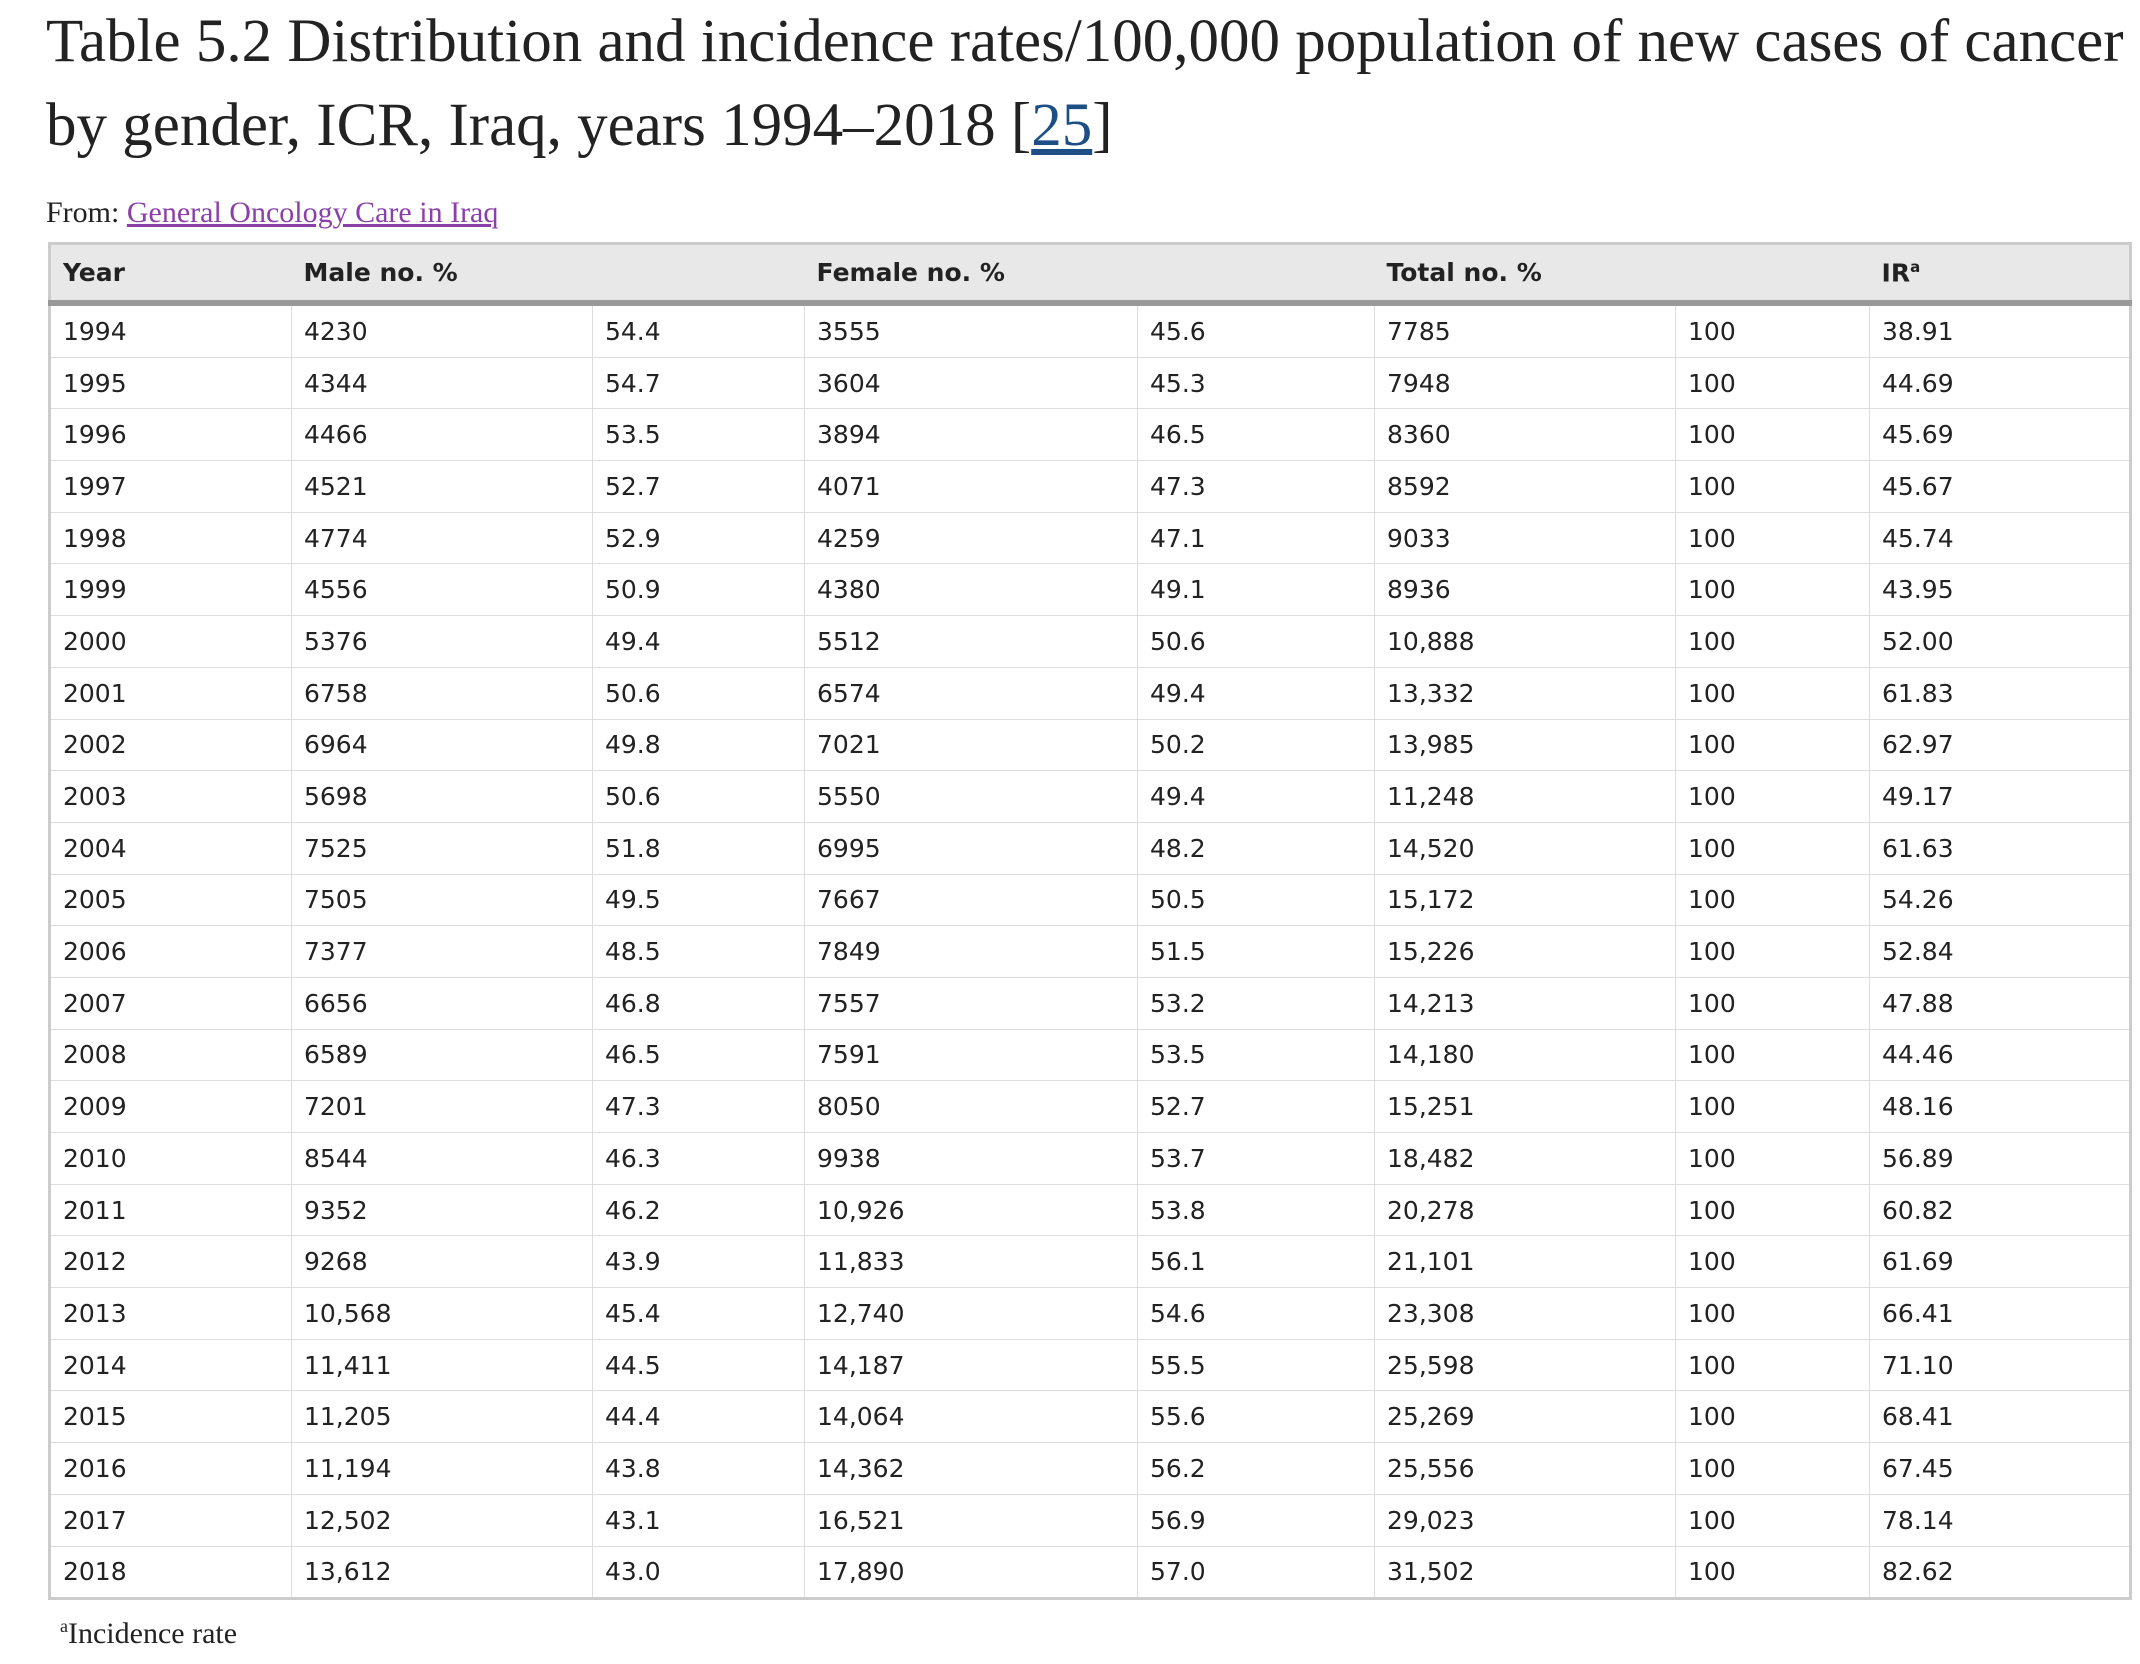 The height and width of the screenshot is (1664, 2140). What do you see at coordinates (1525, 899) in the screenshot?
I see `table-cell: 15,172` at bounding box center [1525, 899].